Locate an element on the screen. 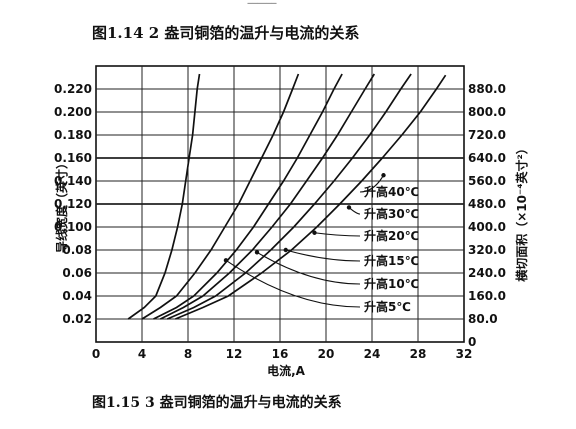  x-tick-label: 12 is located at coordinates (234, 354).